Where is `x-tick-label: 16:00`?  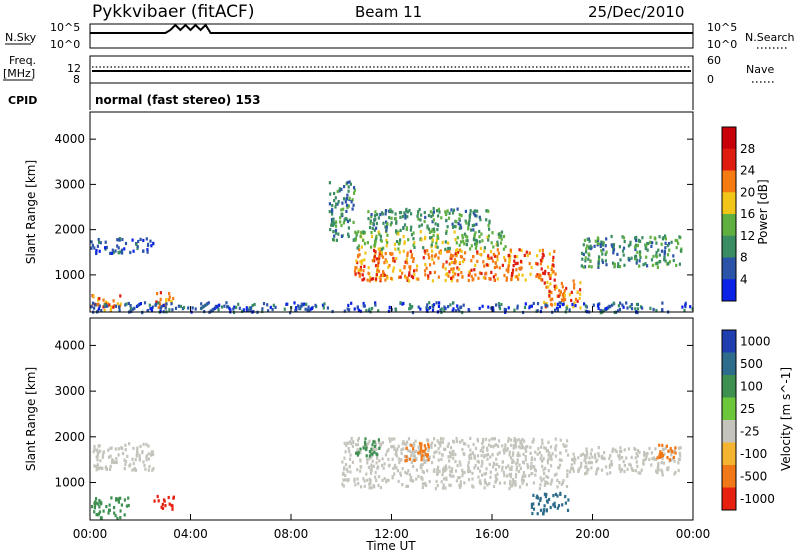 x-tick-label: 16:00 is located at coordinates (492, 534).